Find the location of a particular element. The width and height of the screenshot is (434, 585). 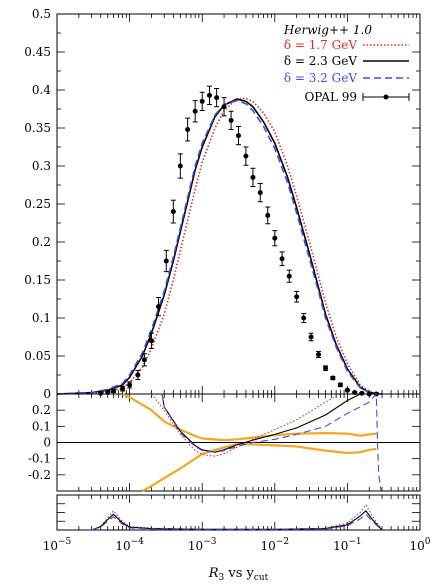

chi2-panel: 10⁻⁵ 10⁻⁴ 10⁻³ 10⁻² 10⁻¹ 10⁰ is located at coordinates (237, 523).